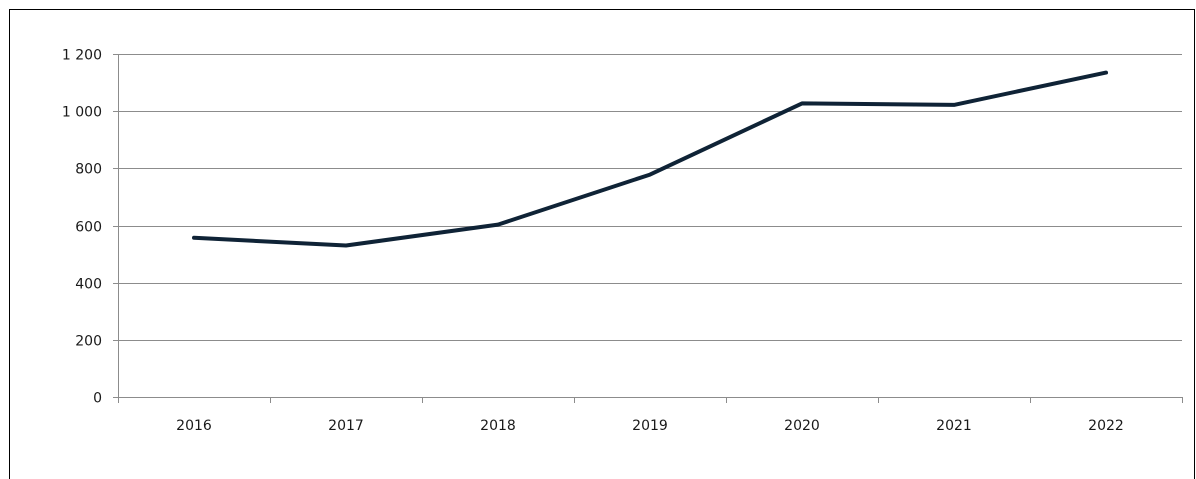 The height and width of the screenshot is (479, 1196). Describe the element at coordinates (88, 170) in the screenshot. I see `y-tick-label: 800` at that location.